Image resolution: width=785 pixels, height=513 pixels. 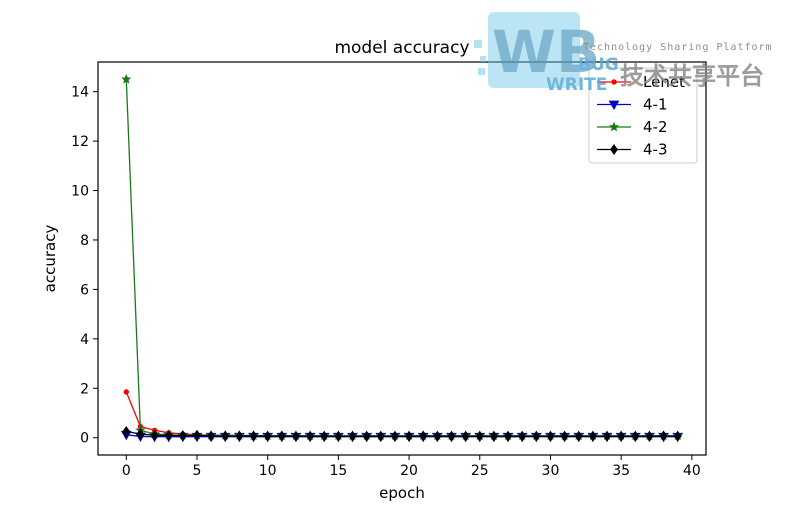 I want to click on y-tick-label: 2, so click(x=84, y=389).